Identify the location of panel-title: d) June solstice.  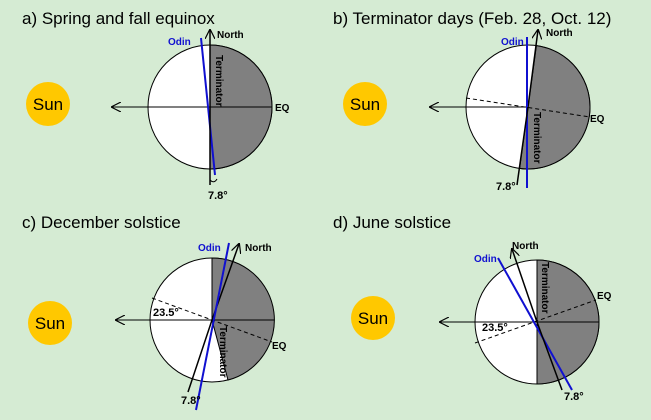
(392, 222).